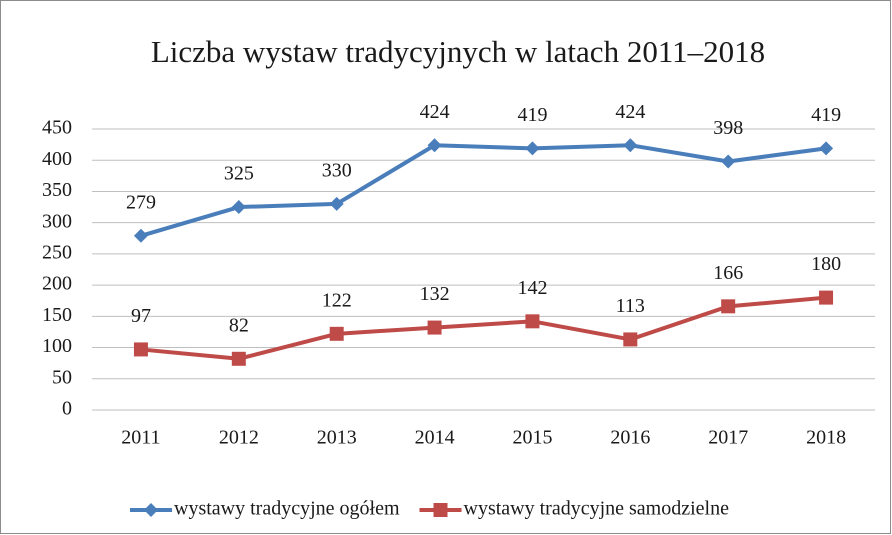  I want to click on data-label: 398, so click(728, 128).